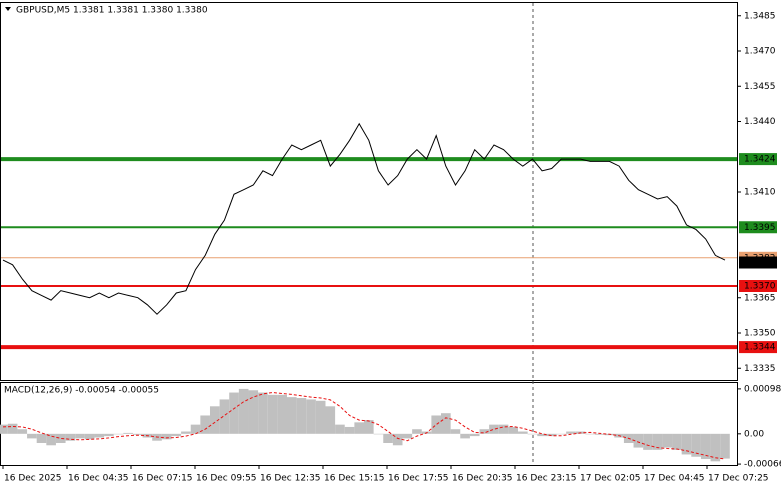  I want to click on x-tick-label: 17 Dec 07:25, so click(738, 479).